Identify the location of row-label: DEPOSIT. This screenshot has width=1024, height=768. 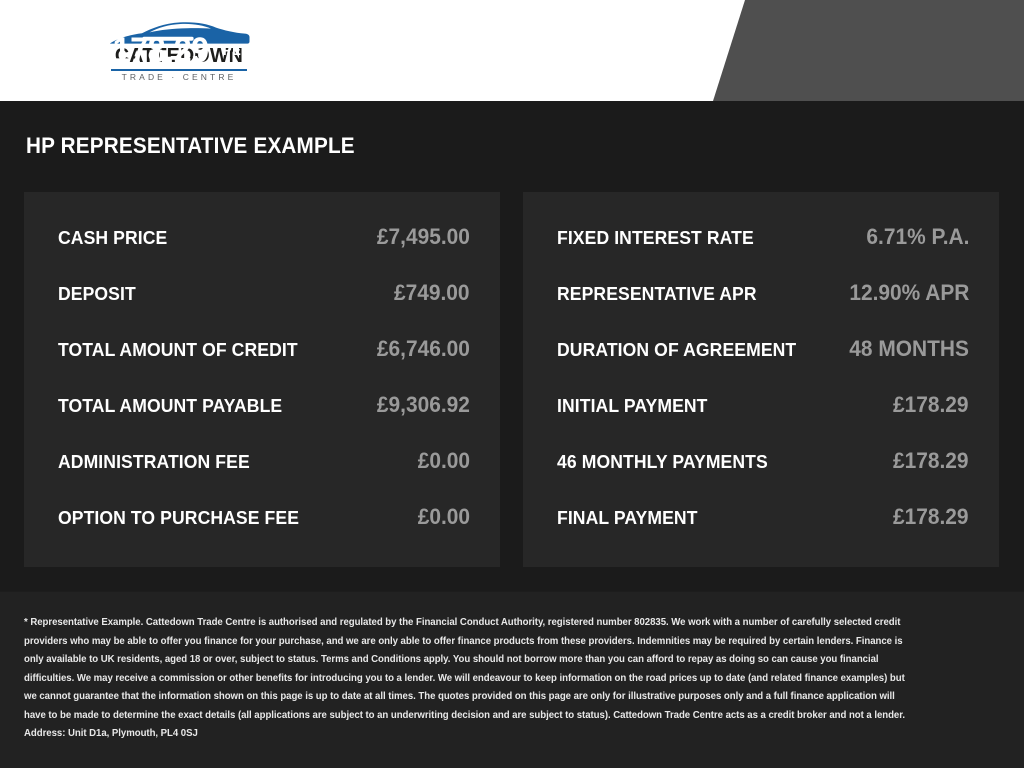
(97, 293).